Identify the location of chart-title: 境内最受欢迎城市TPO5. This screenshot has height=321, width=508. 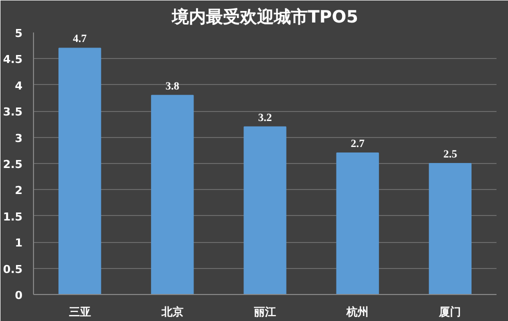
(264, 18).